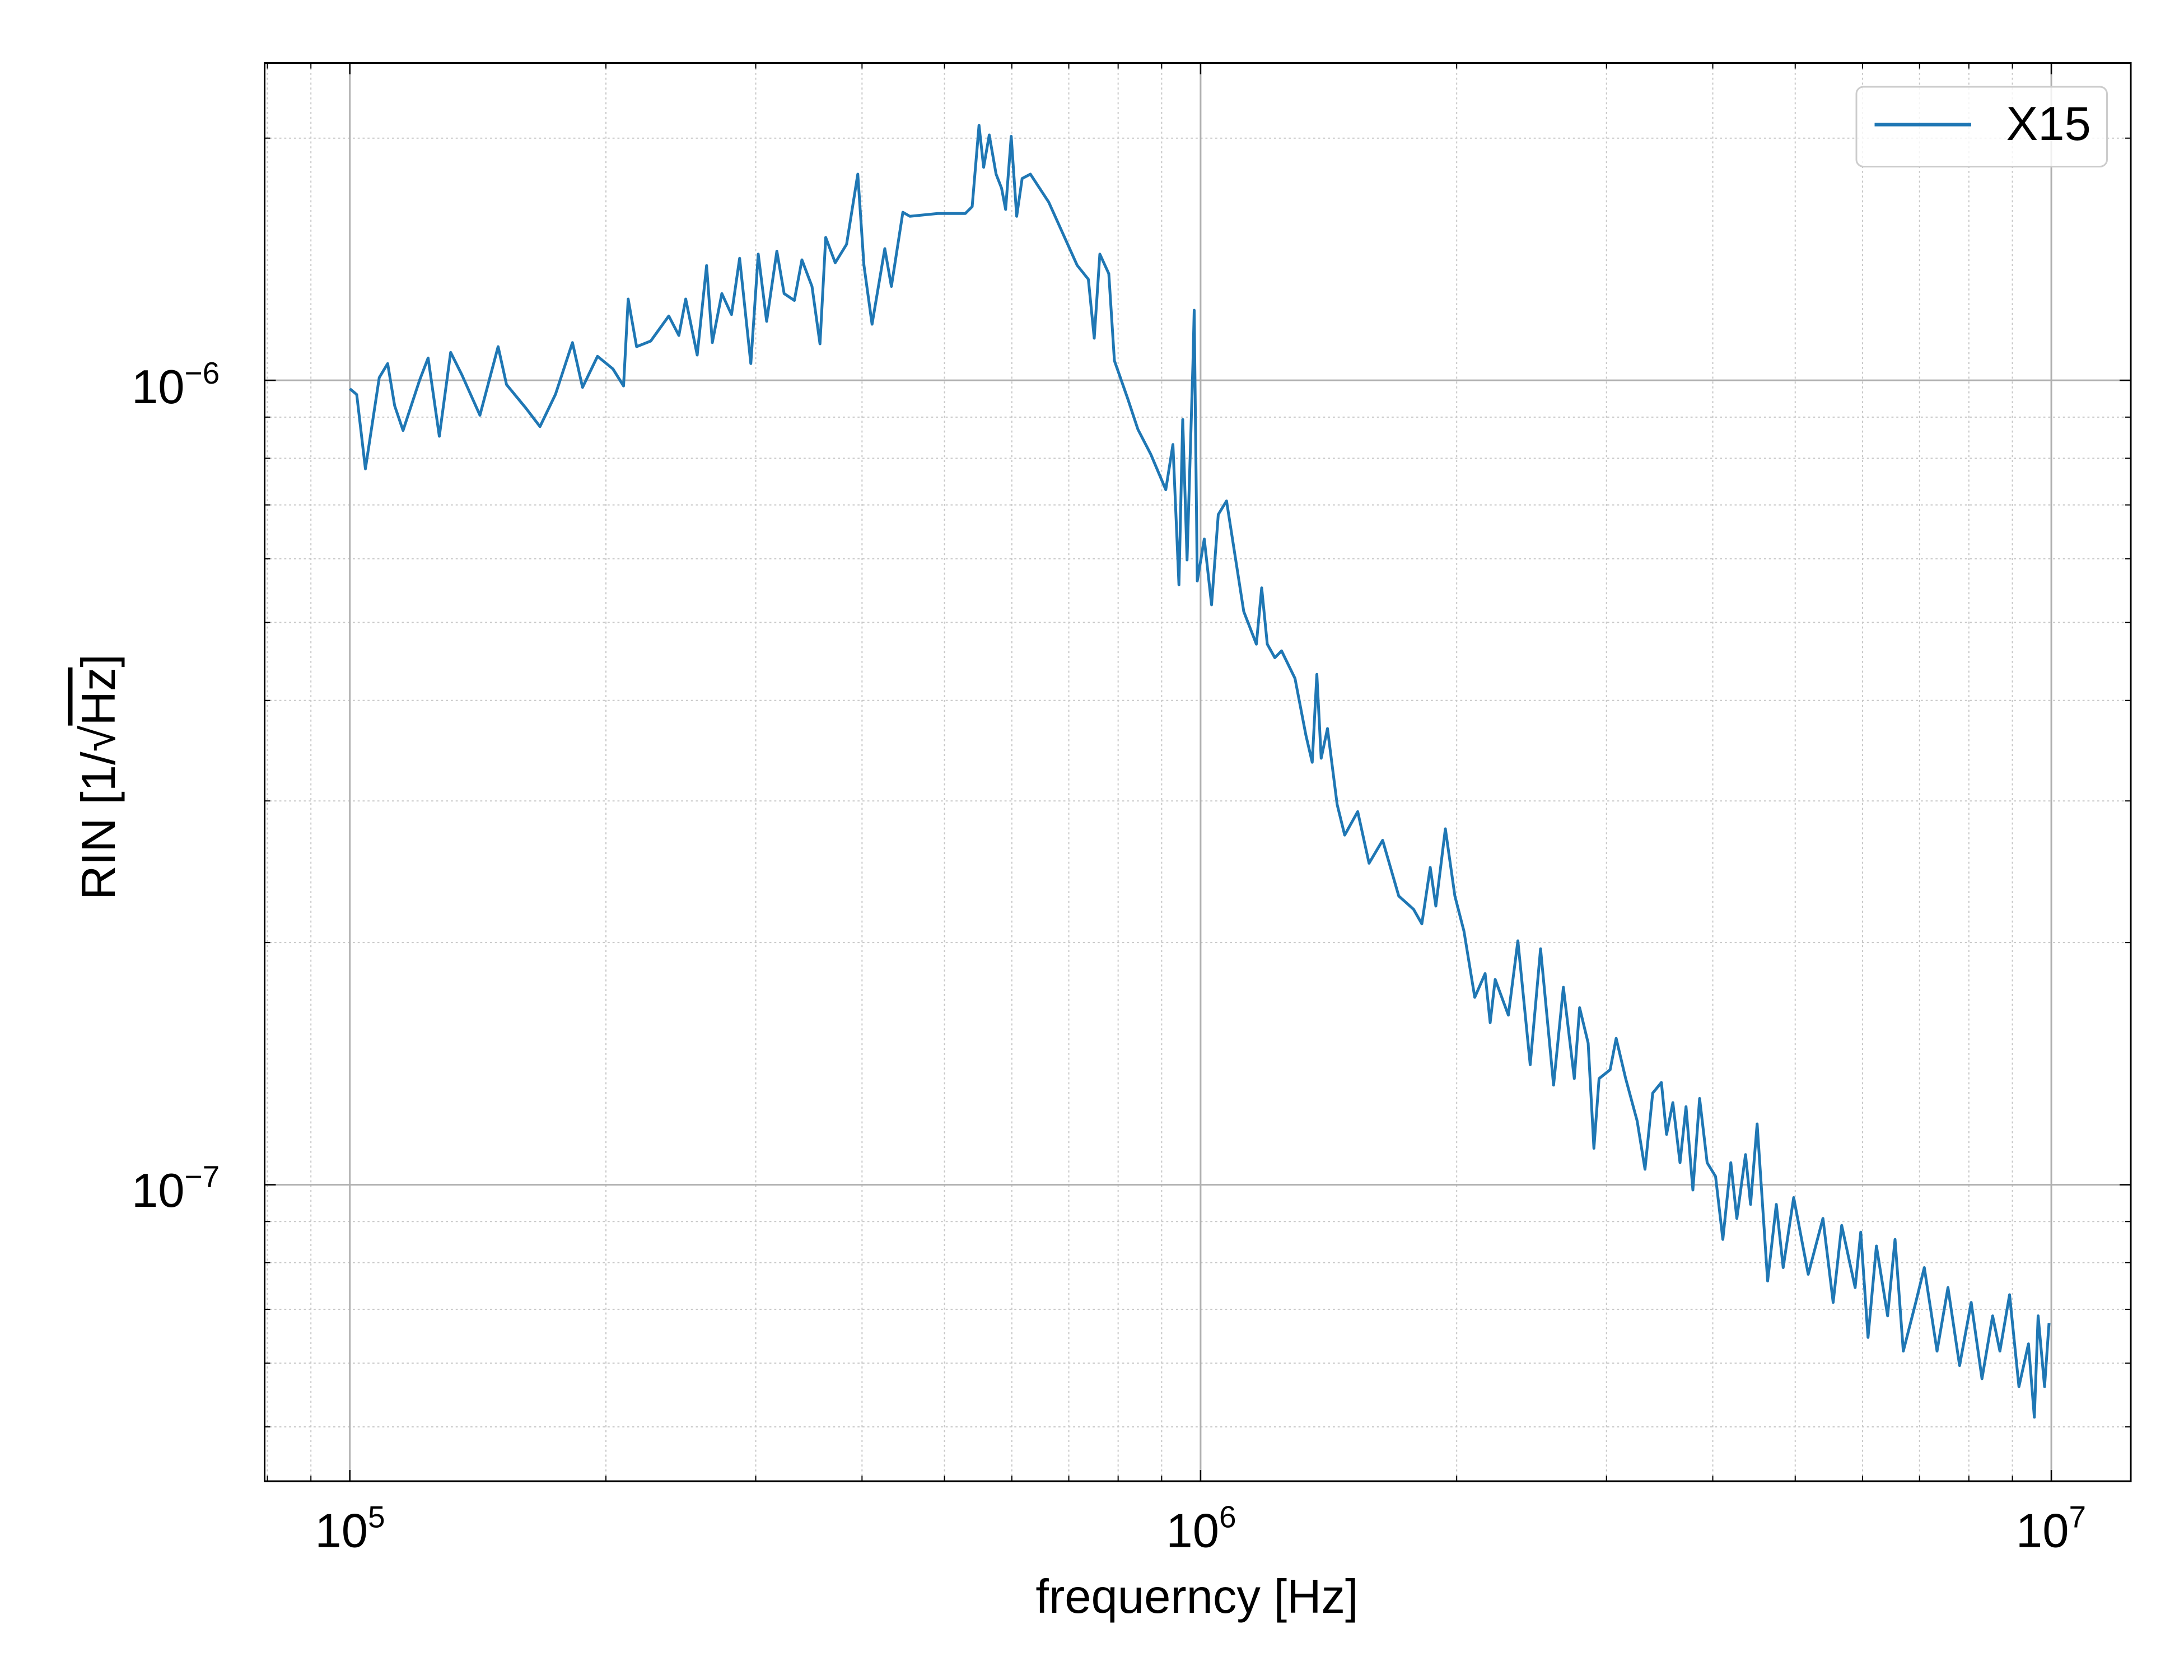  Describe the element at coordinates (176, 1188) in the screenshot. I see `y-tick-label: 10⁻⁷` at that location.